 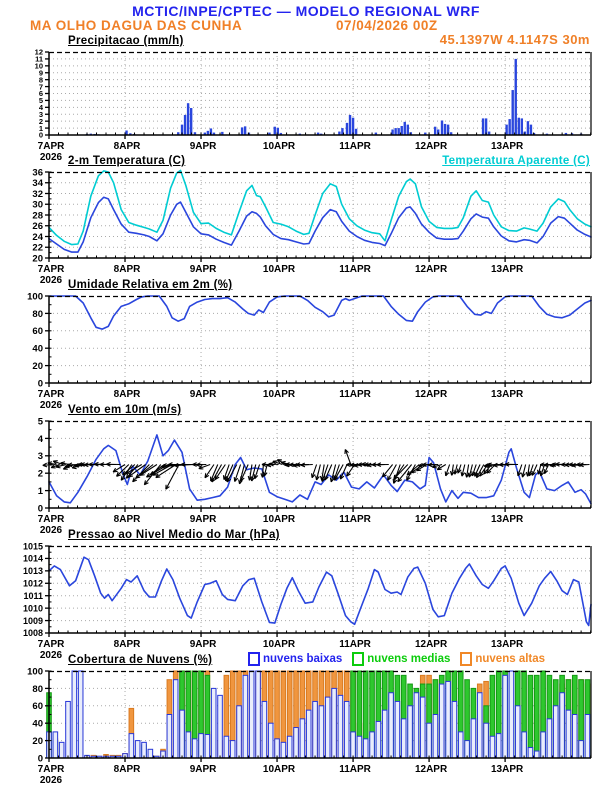 What do you see at coordinates (409, 659) in the screenshot?
I see `legend-mid-clouds-label: nuvens medias` at bounding box center [409, 659].